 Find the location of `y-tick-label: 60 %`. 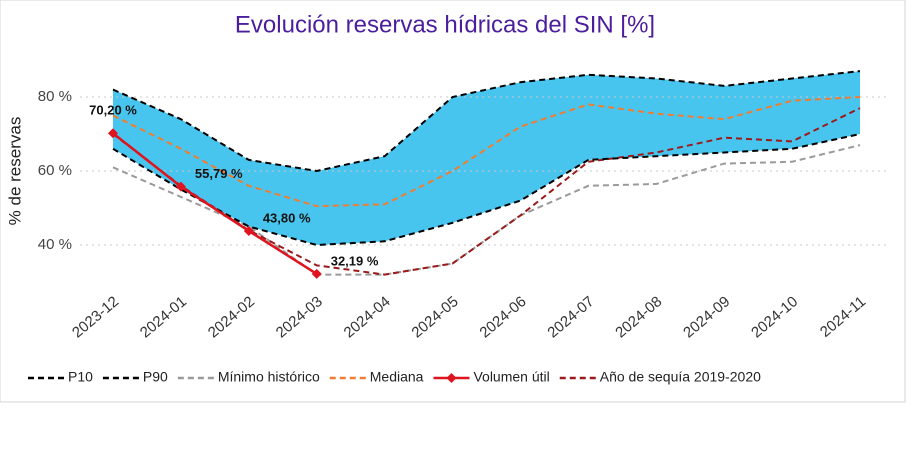

y-tick-label: 60 % is located at coordinates (55, 170).